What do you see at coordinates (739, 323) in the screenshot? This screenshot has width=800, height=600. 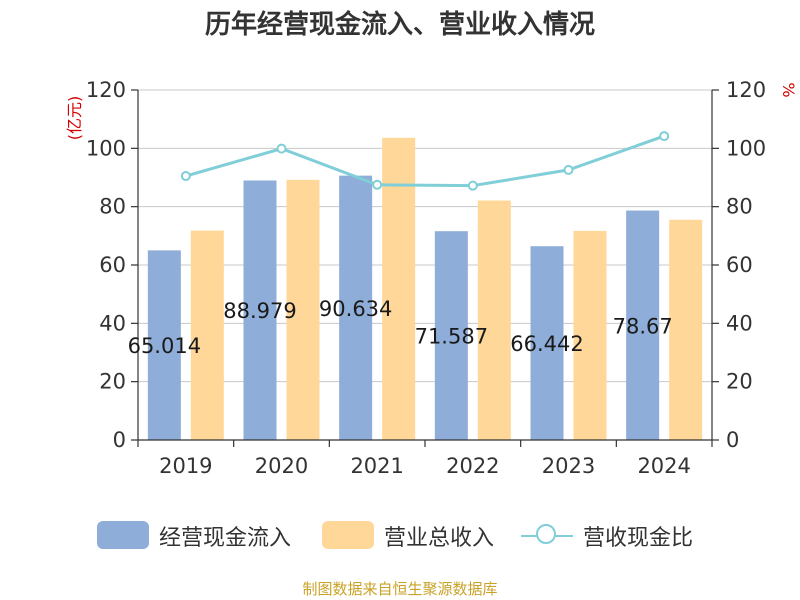 I see `right-tick-label: 40` at bounding box center [739, 323].